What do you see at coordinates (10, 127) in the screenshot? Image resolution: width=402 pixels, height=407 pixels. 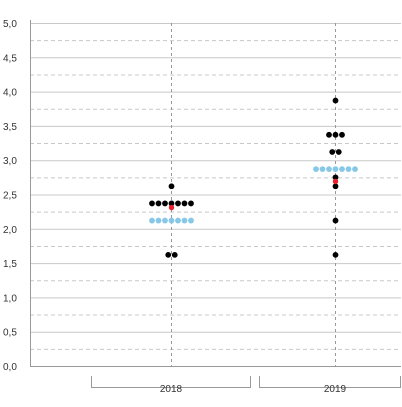 I see `y-tick-label: 3,5` at bounding box center [10, 127].